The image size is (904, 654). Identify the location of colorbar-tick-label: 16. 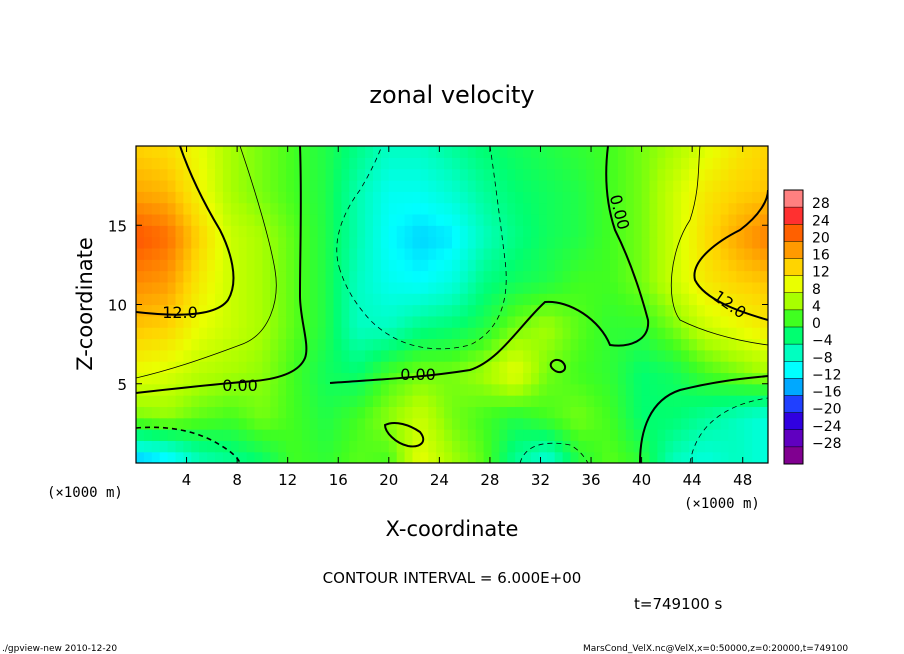
(821, 256).